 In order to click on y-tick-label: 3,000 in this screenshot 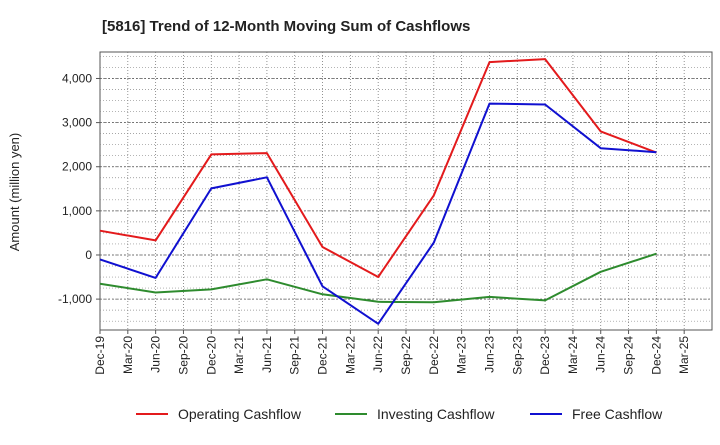, I will do `click(77, 123)`.